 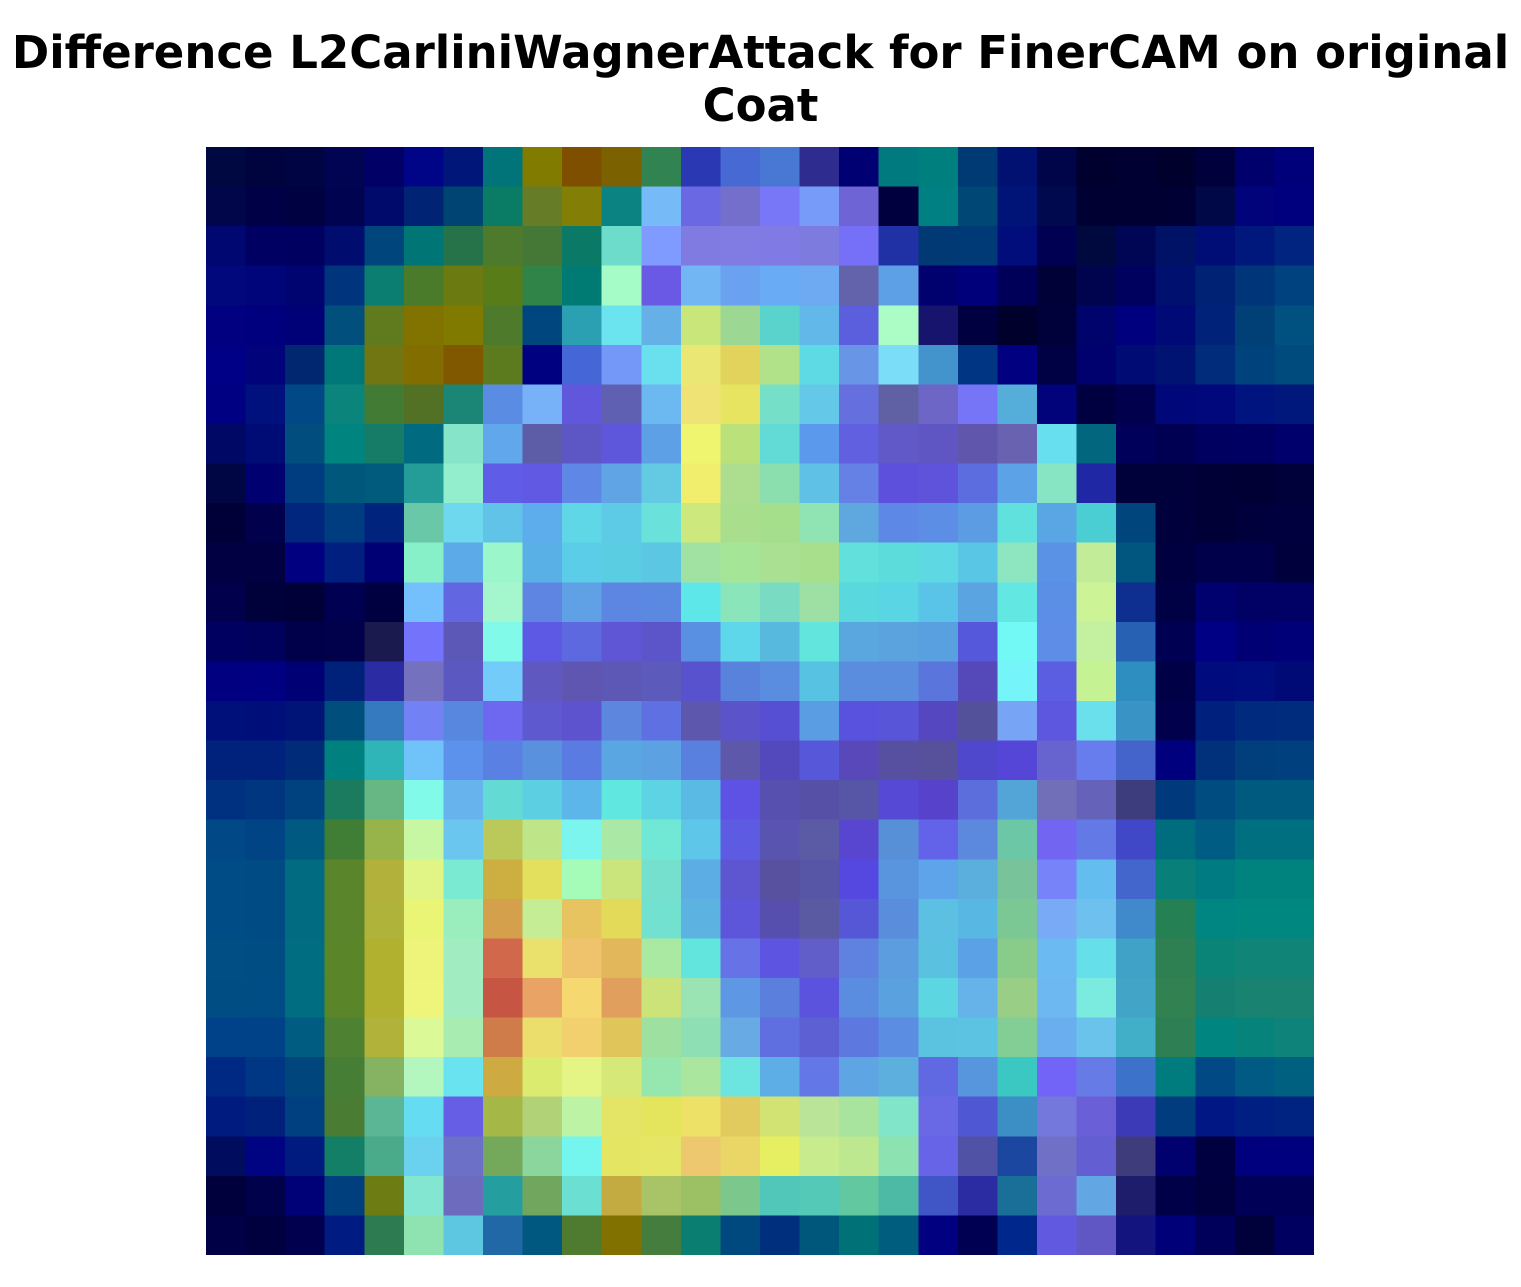 I want to click on heatmap-cell-r17-c27, so click(x=1294, y=839).